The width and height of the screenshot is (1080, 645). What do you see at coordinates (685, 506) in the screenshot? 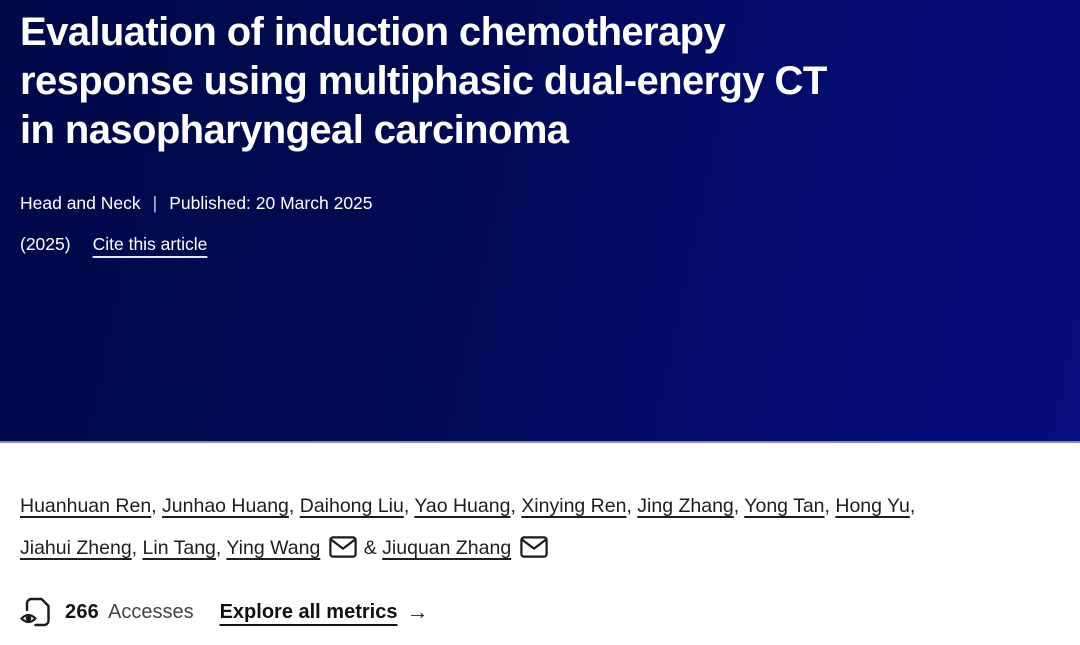
I see `author-link: Jing Zhang` at bounding box center [685, 506].